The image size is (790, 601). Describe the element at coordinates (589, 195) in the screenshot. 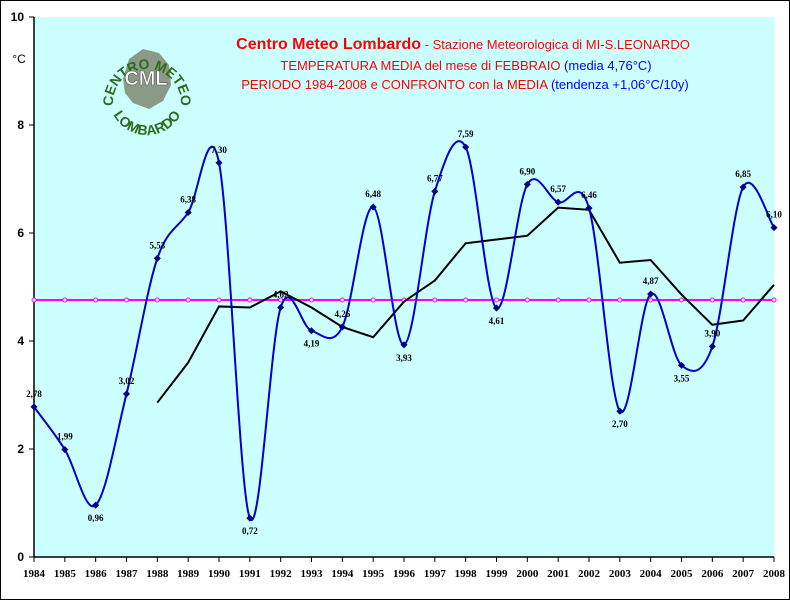

I see `data-label: 6,46` at that location.